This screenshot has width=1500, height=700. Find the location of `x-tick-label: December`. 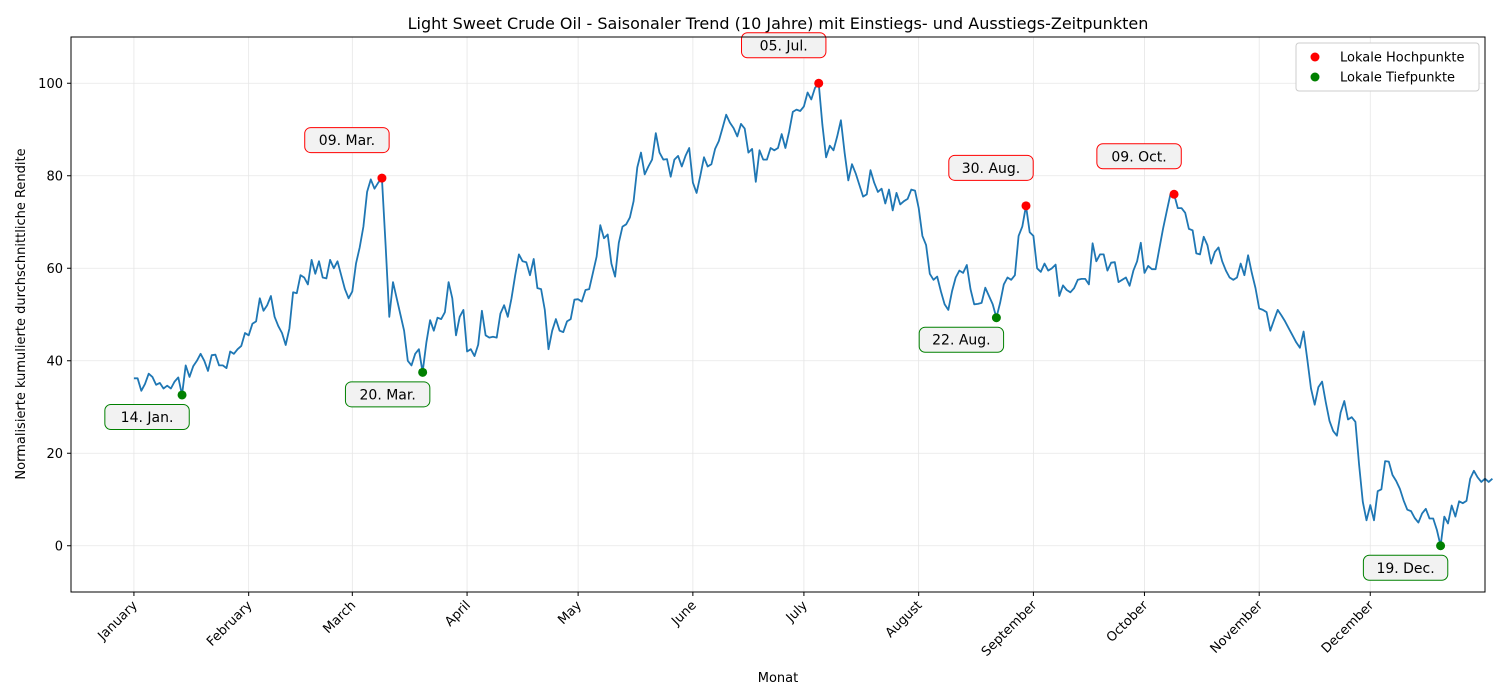

x-tick-label: December is located at coordinates (1348, 627).